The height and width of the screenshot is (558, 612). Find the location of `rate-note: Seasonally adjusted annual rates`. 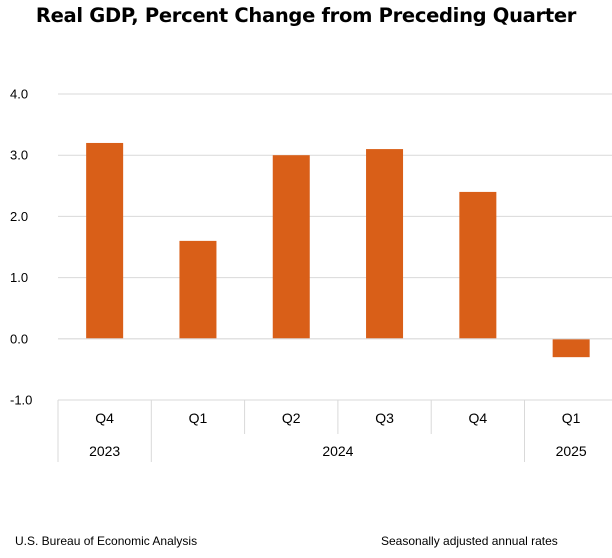

rate-note: Seasonally adjusted annual rates is located at coordinates (469, 541).